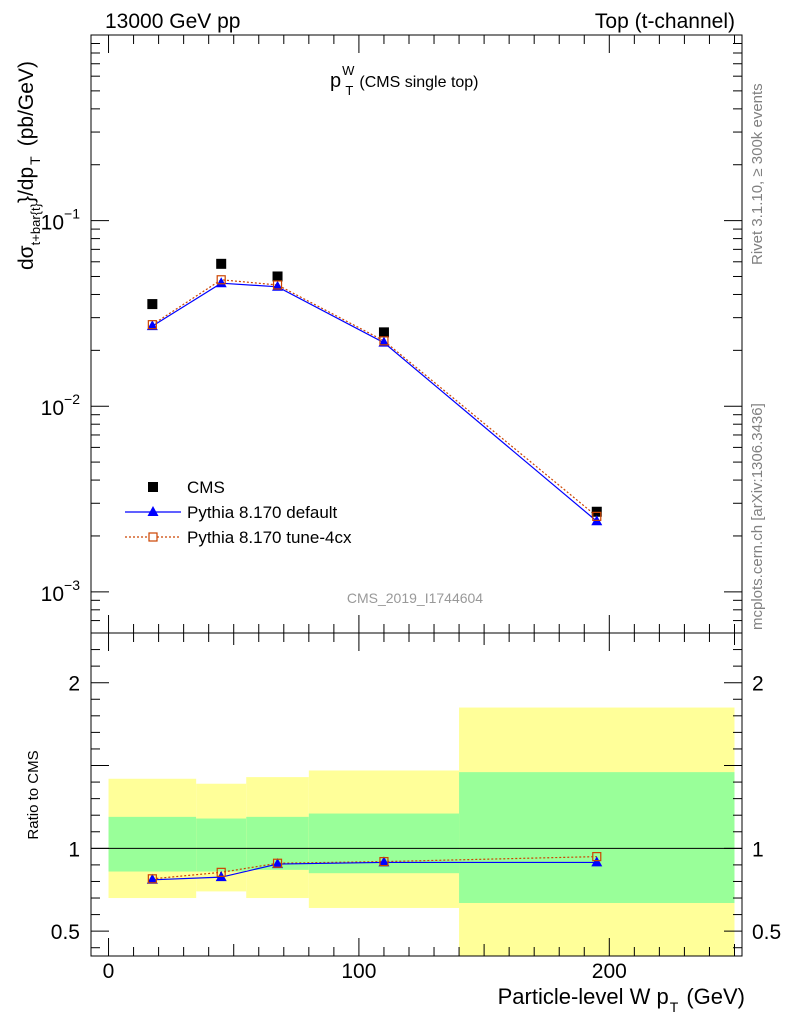 The height and width of the screenshot is (1024, 786). What do you see at coordinates (418, 82) in the screenshot?
I see `main-title-rest: (CMS single top)` at bounding box center [418, 82].